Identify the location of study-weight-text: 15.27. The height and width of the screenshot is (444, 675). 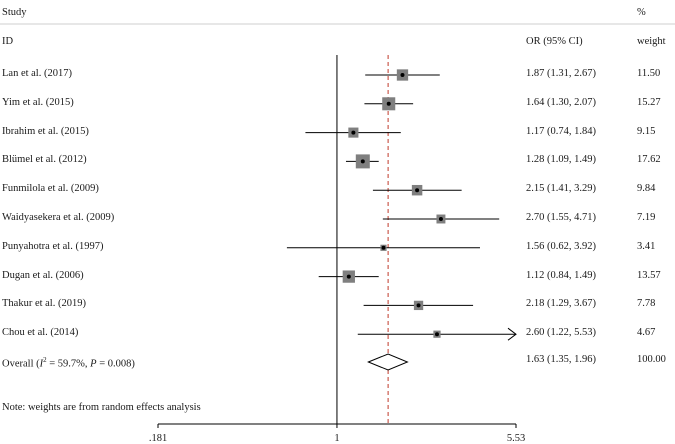
(649, 102).